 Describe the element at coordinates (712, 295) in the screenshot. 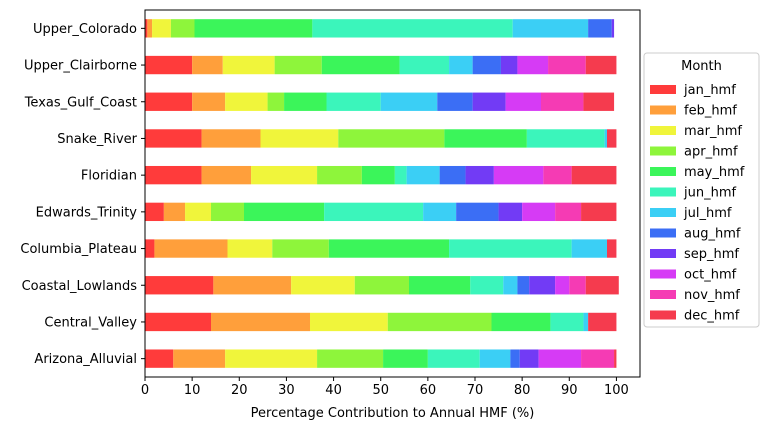

I see `legend-label: nov_hmf` at that location.